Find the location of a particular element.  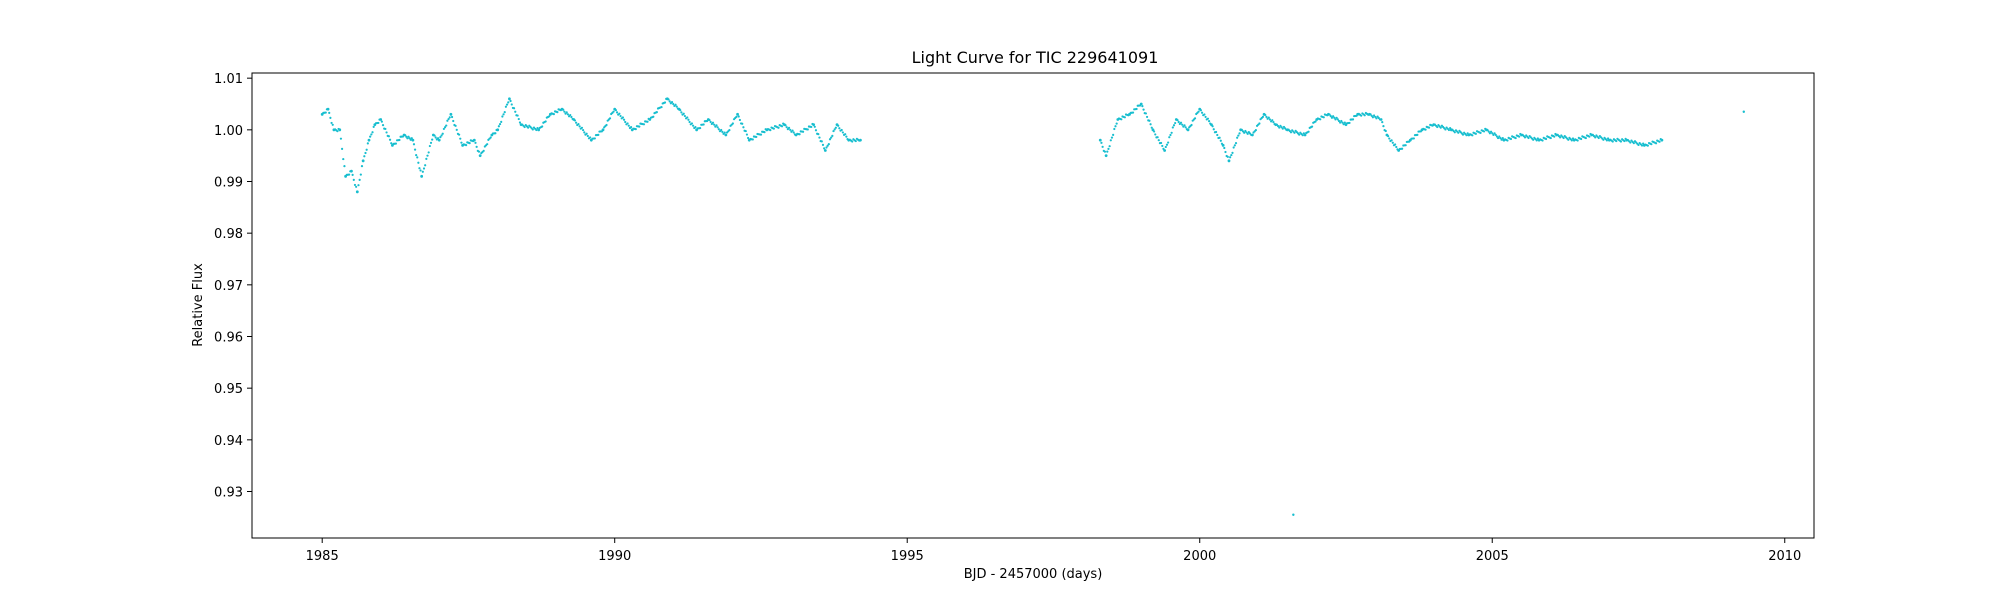

y-tick-label: 0.93 is located at coordinates (228, 493).